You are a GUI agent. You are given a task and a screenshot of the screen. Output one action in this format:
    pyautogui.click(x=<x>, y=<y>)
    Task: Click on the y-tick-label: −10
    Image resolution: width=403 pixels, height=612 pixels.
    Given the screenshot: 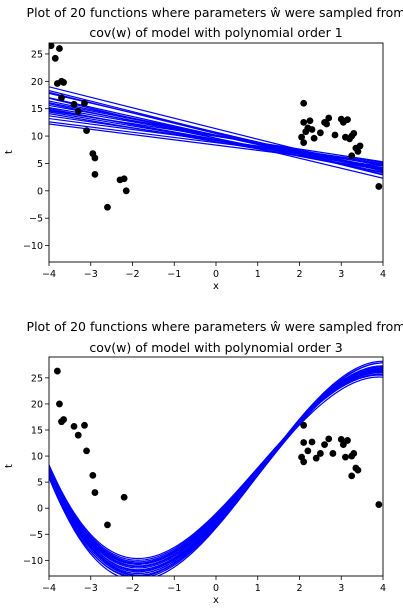 What is the action you would take?
    pyautogui.click(x=33, y=561)
    